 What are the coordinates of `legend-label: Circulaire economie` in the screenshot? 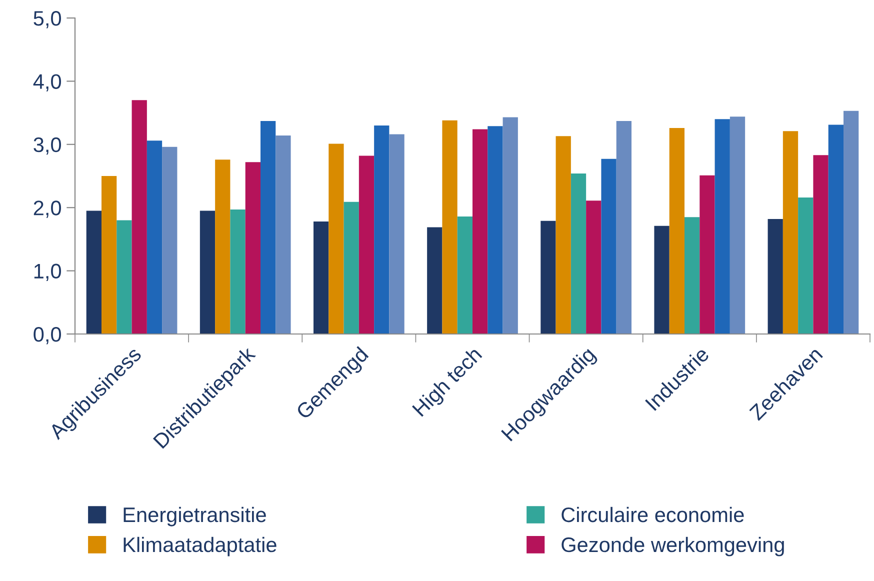 It's located at (653, 514).